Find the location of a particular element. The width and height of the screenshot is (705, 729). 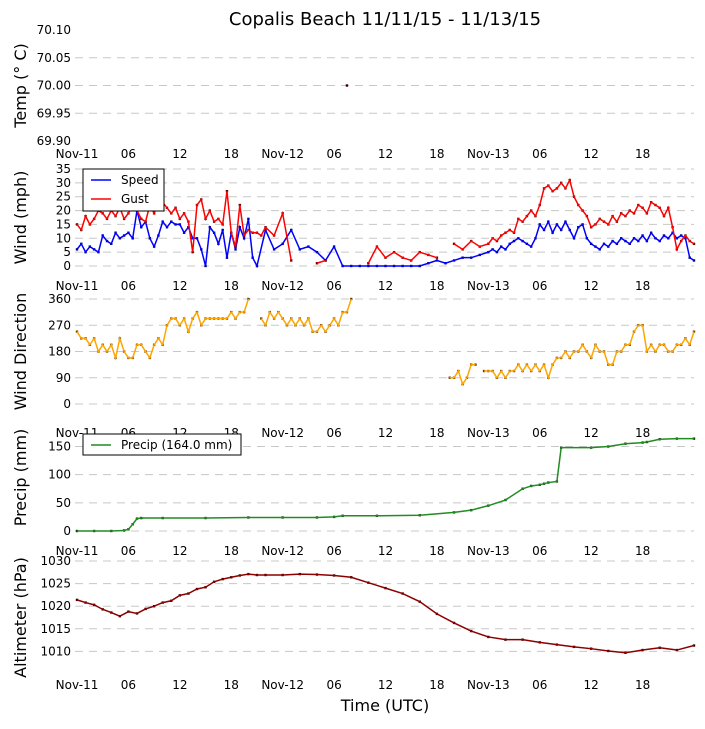

altimeter-ytick-label: 1025 is located at coordinates (55, 584).